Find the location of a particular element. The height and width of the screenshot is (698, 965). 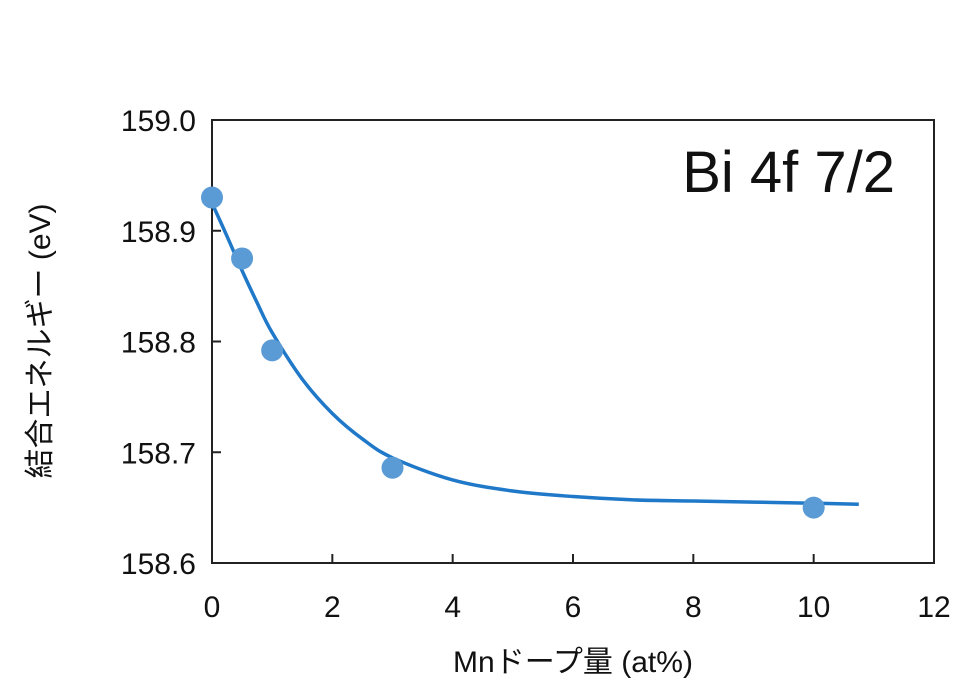

y-tick-label: 159.0 is located at coordinates (158, 121).